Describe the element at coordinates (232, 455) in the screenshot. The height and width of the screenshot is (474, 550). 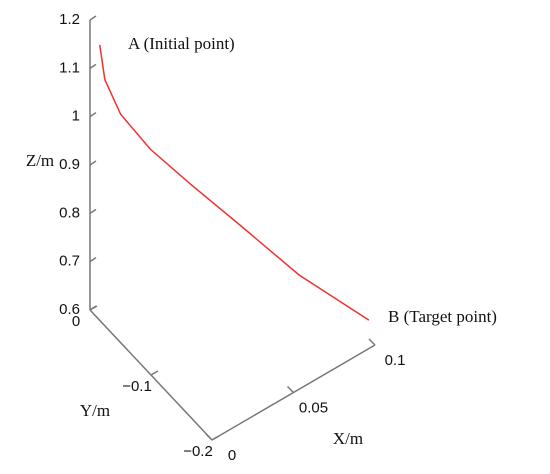
I see `x-tick-label: 0` at that location.